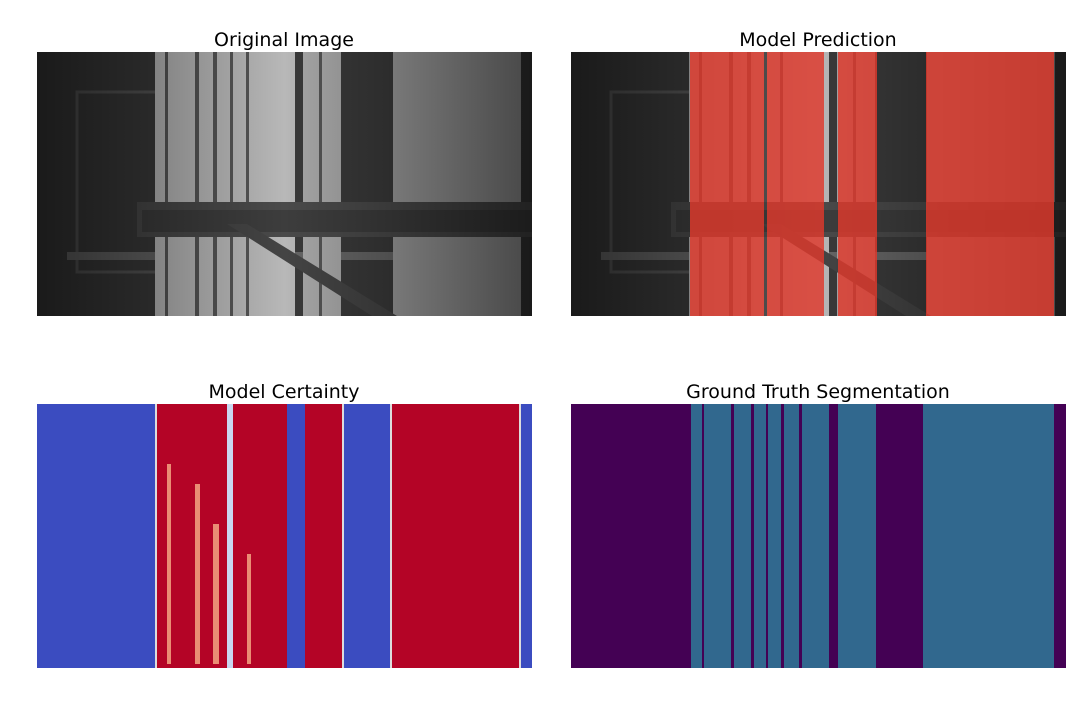 This screenshot has height=720, width=1080. Describe the element at coordinates (818, 392) in the screenshot. I see `panel-title: Ground Truth Segmentation` at that location.